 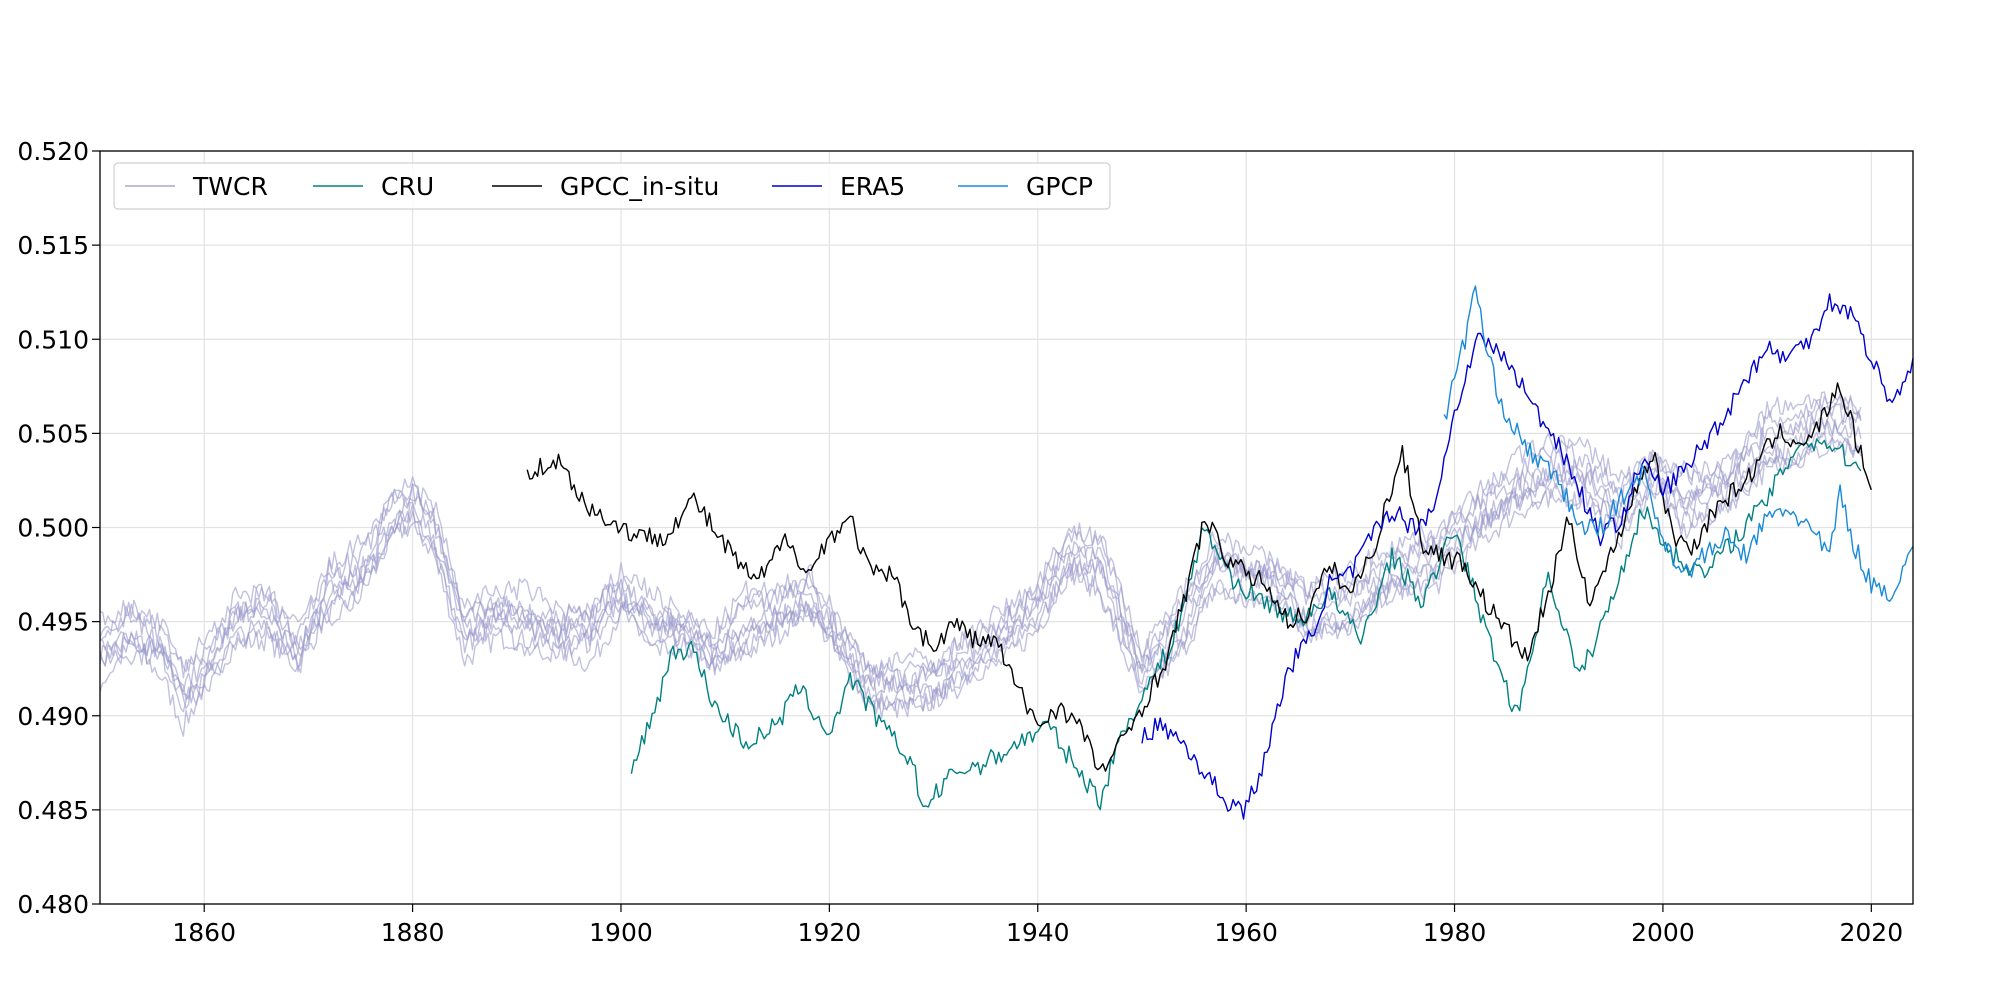 What do you see at coordinates (53, 151) in the screenshot?
I see `y-tick-label: 0.520` at bounding box center [53, 151].